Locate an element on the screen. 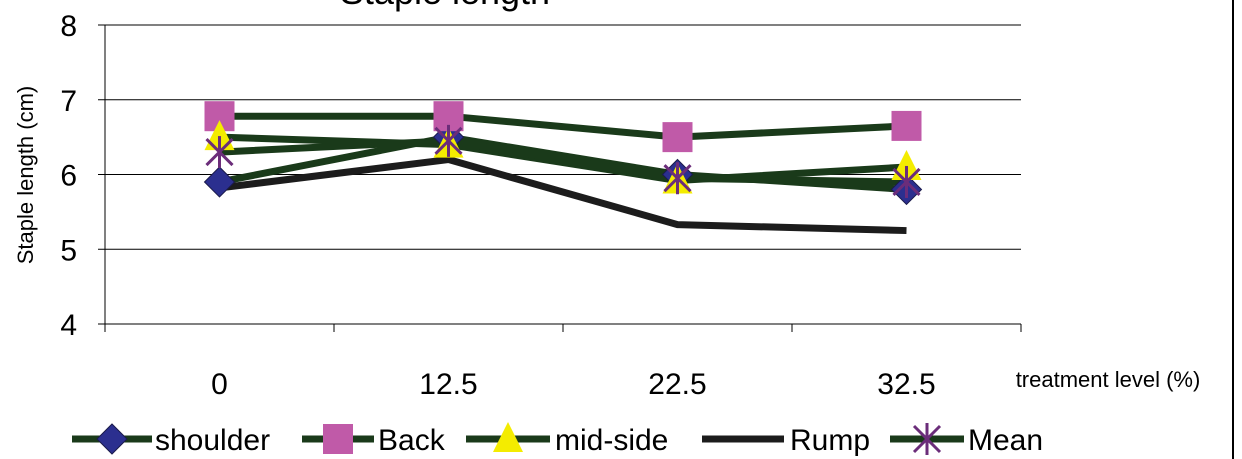  series-line-mean is located at coordinates (563, 161).